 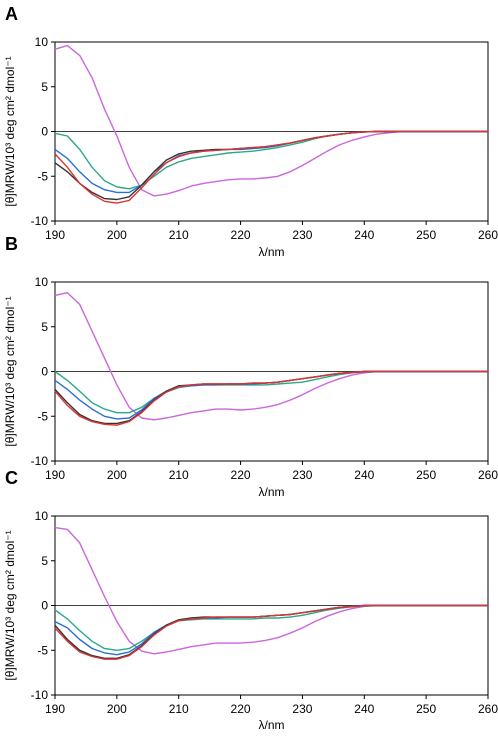 What do you see at coordinates (11, 14) in the screenshot?
I see `panel-label: A` at bounding box center [11, 14].